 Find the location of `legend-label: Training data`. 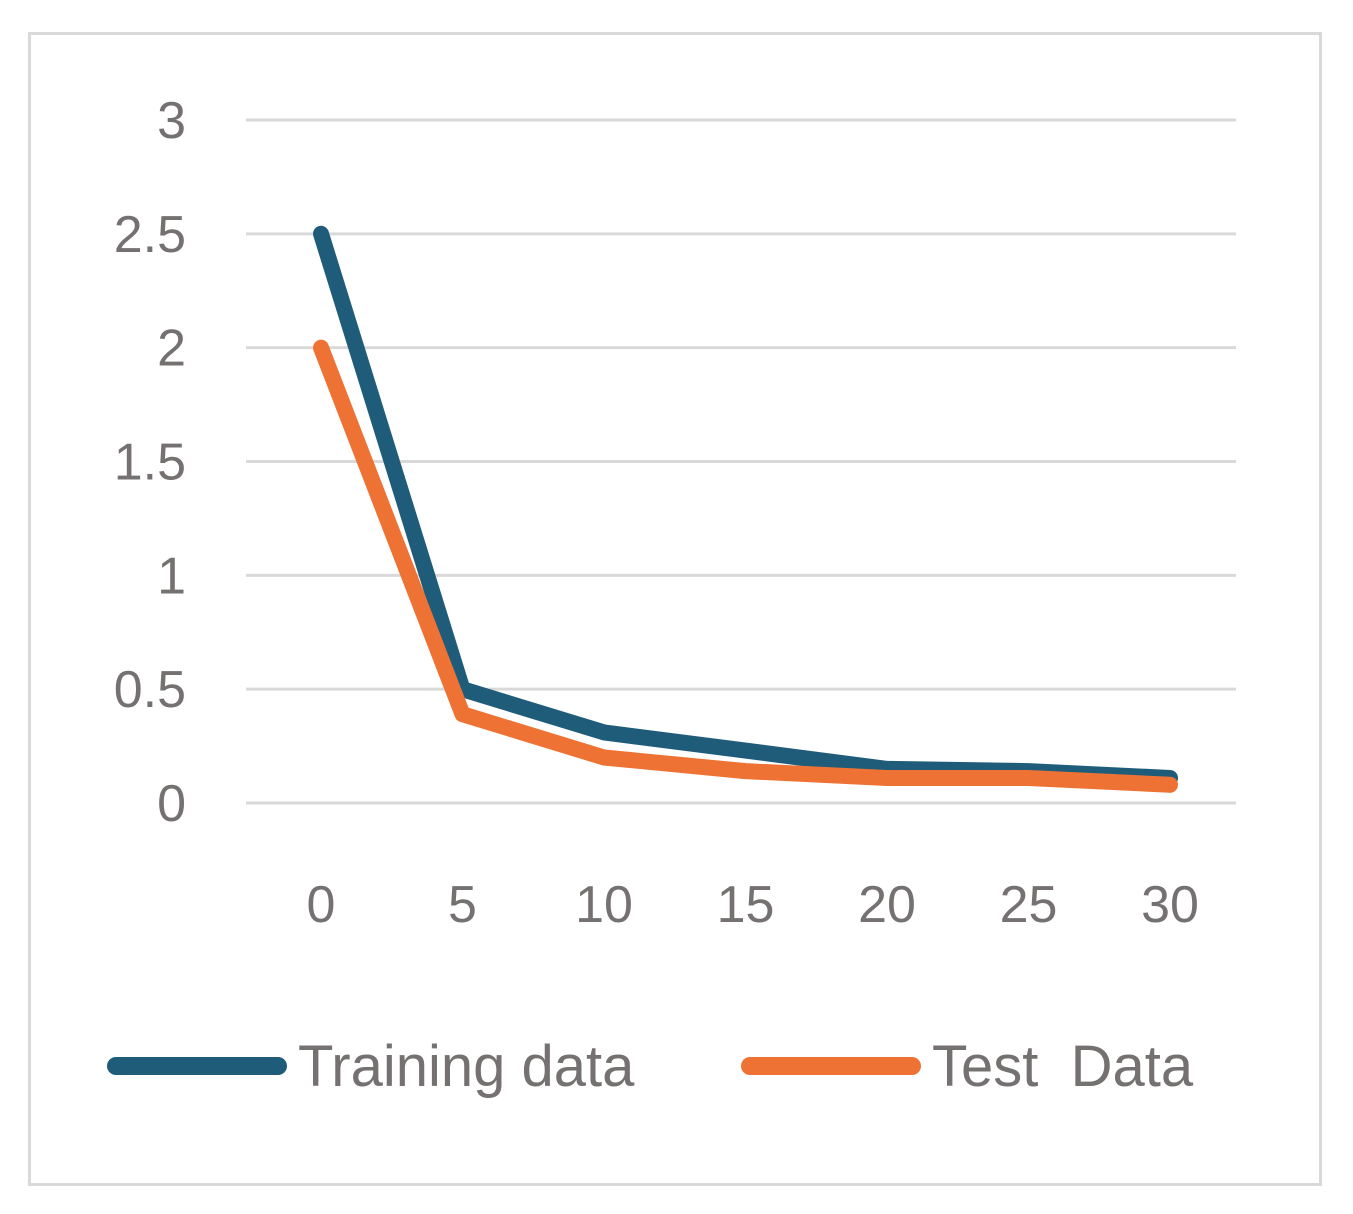

legend-label: Training data is located at coordinates (466, 1066).